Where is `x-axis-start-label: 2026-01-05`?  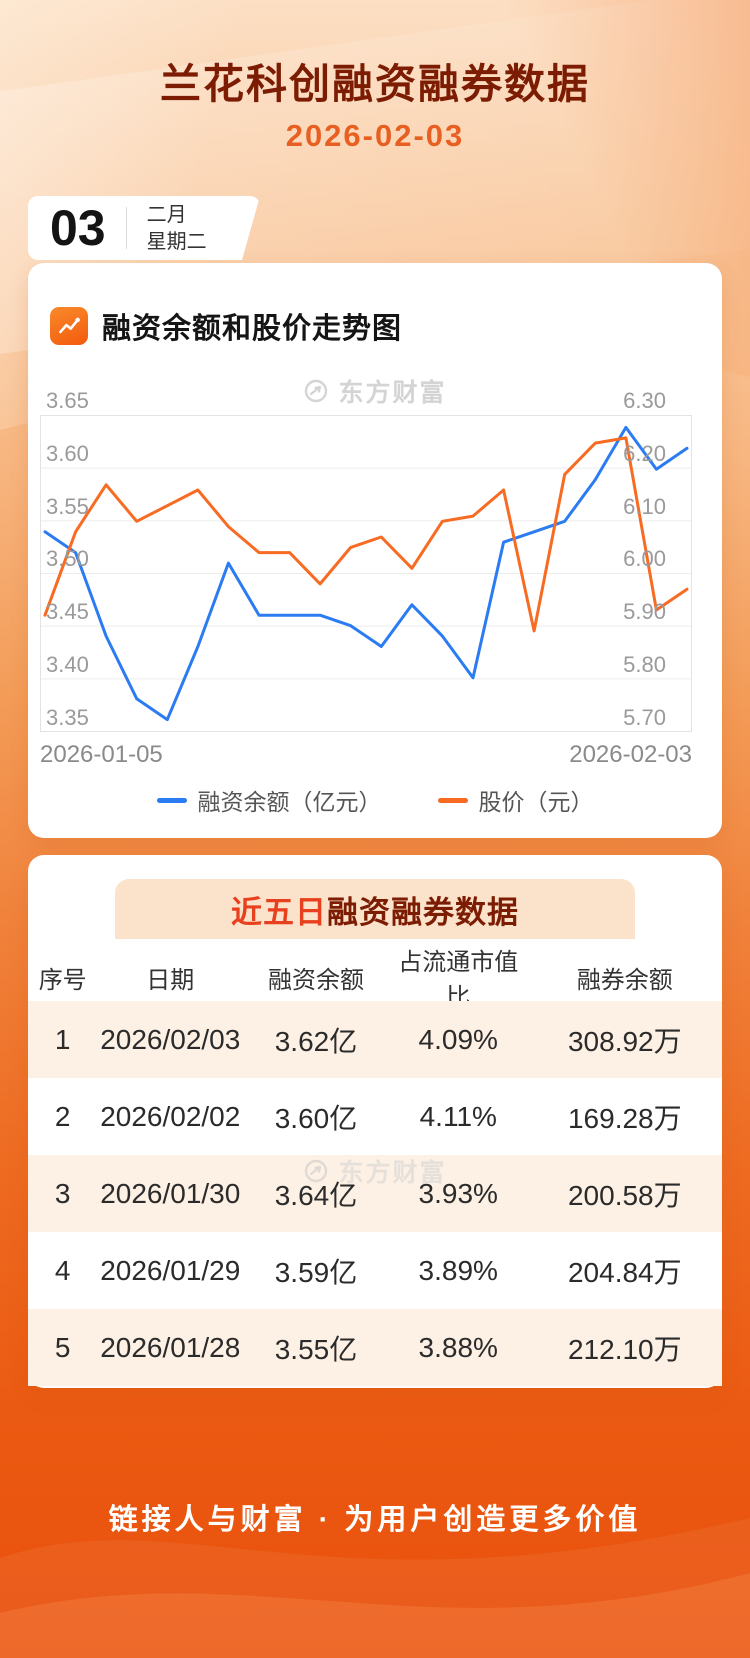
x-axis-start-label: 2026-01-05 is located at coordinates (101, 754).